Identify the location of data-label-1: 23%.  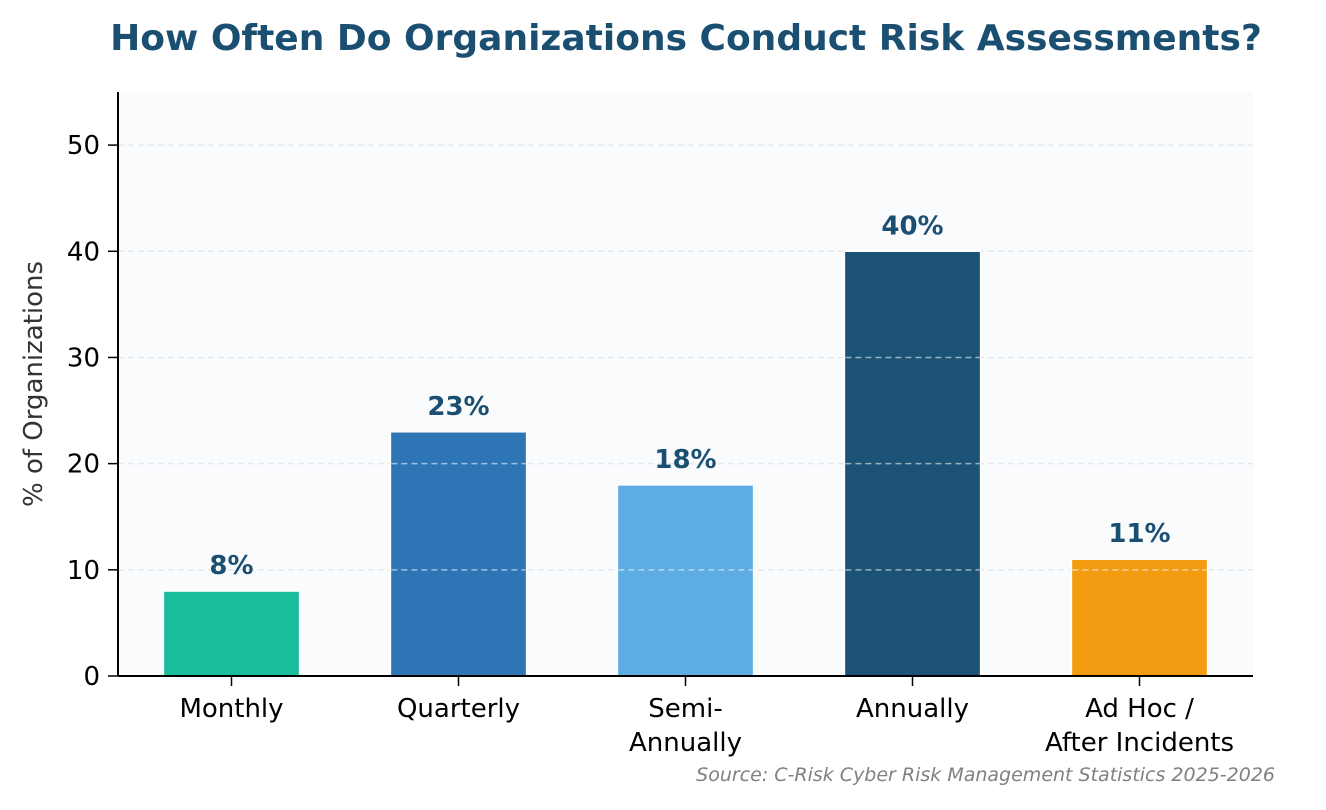
(458, 407).